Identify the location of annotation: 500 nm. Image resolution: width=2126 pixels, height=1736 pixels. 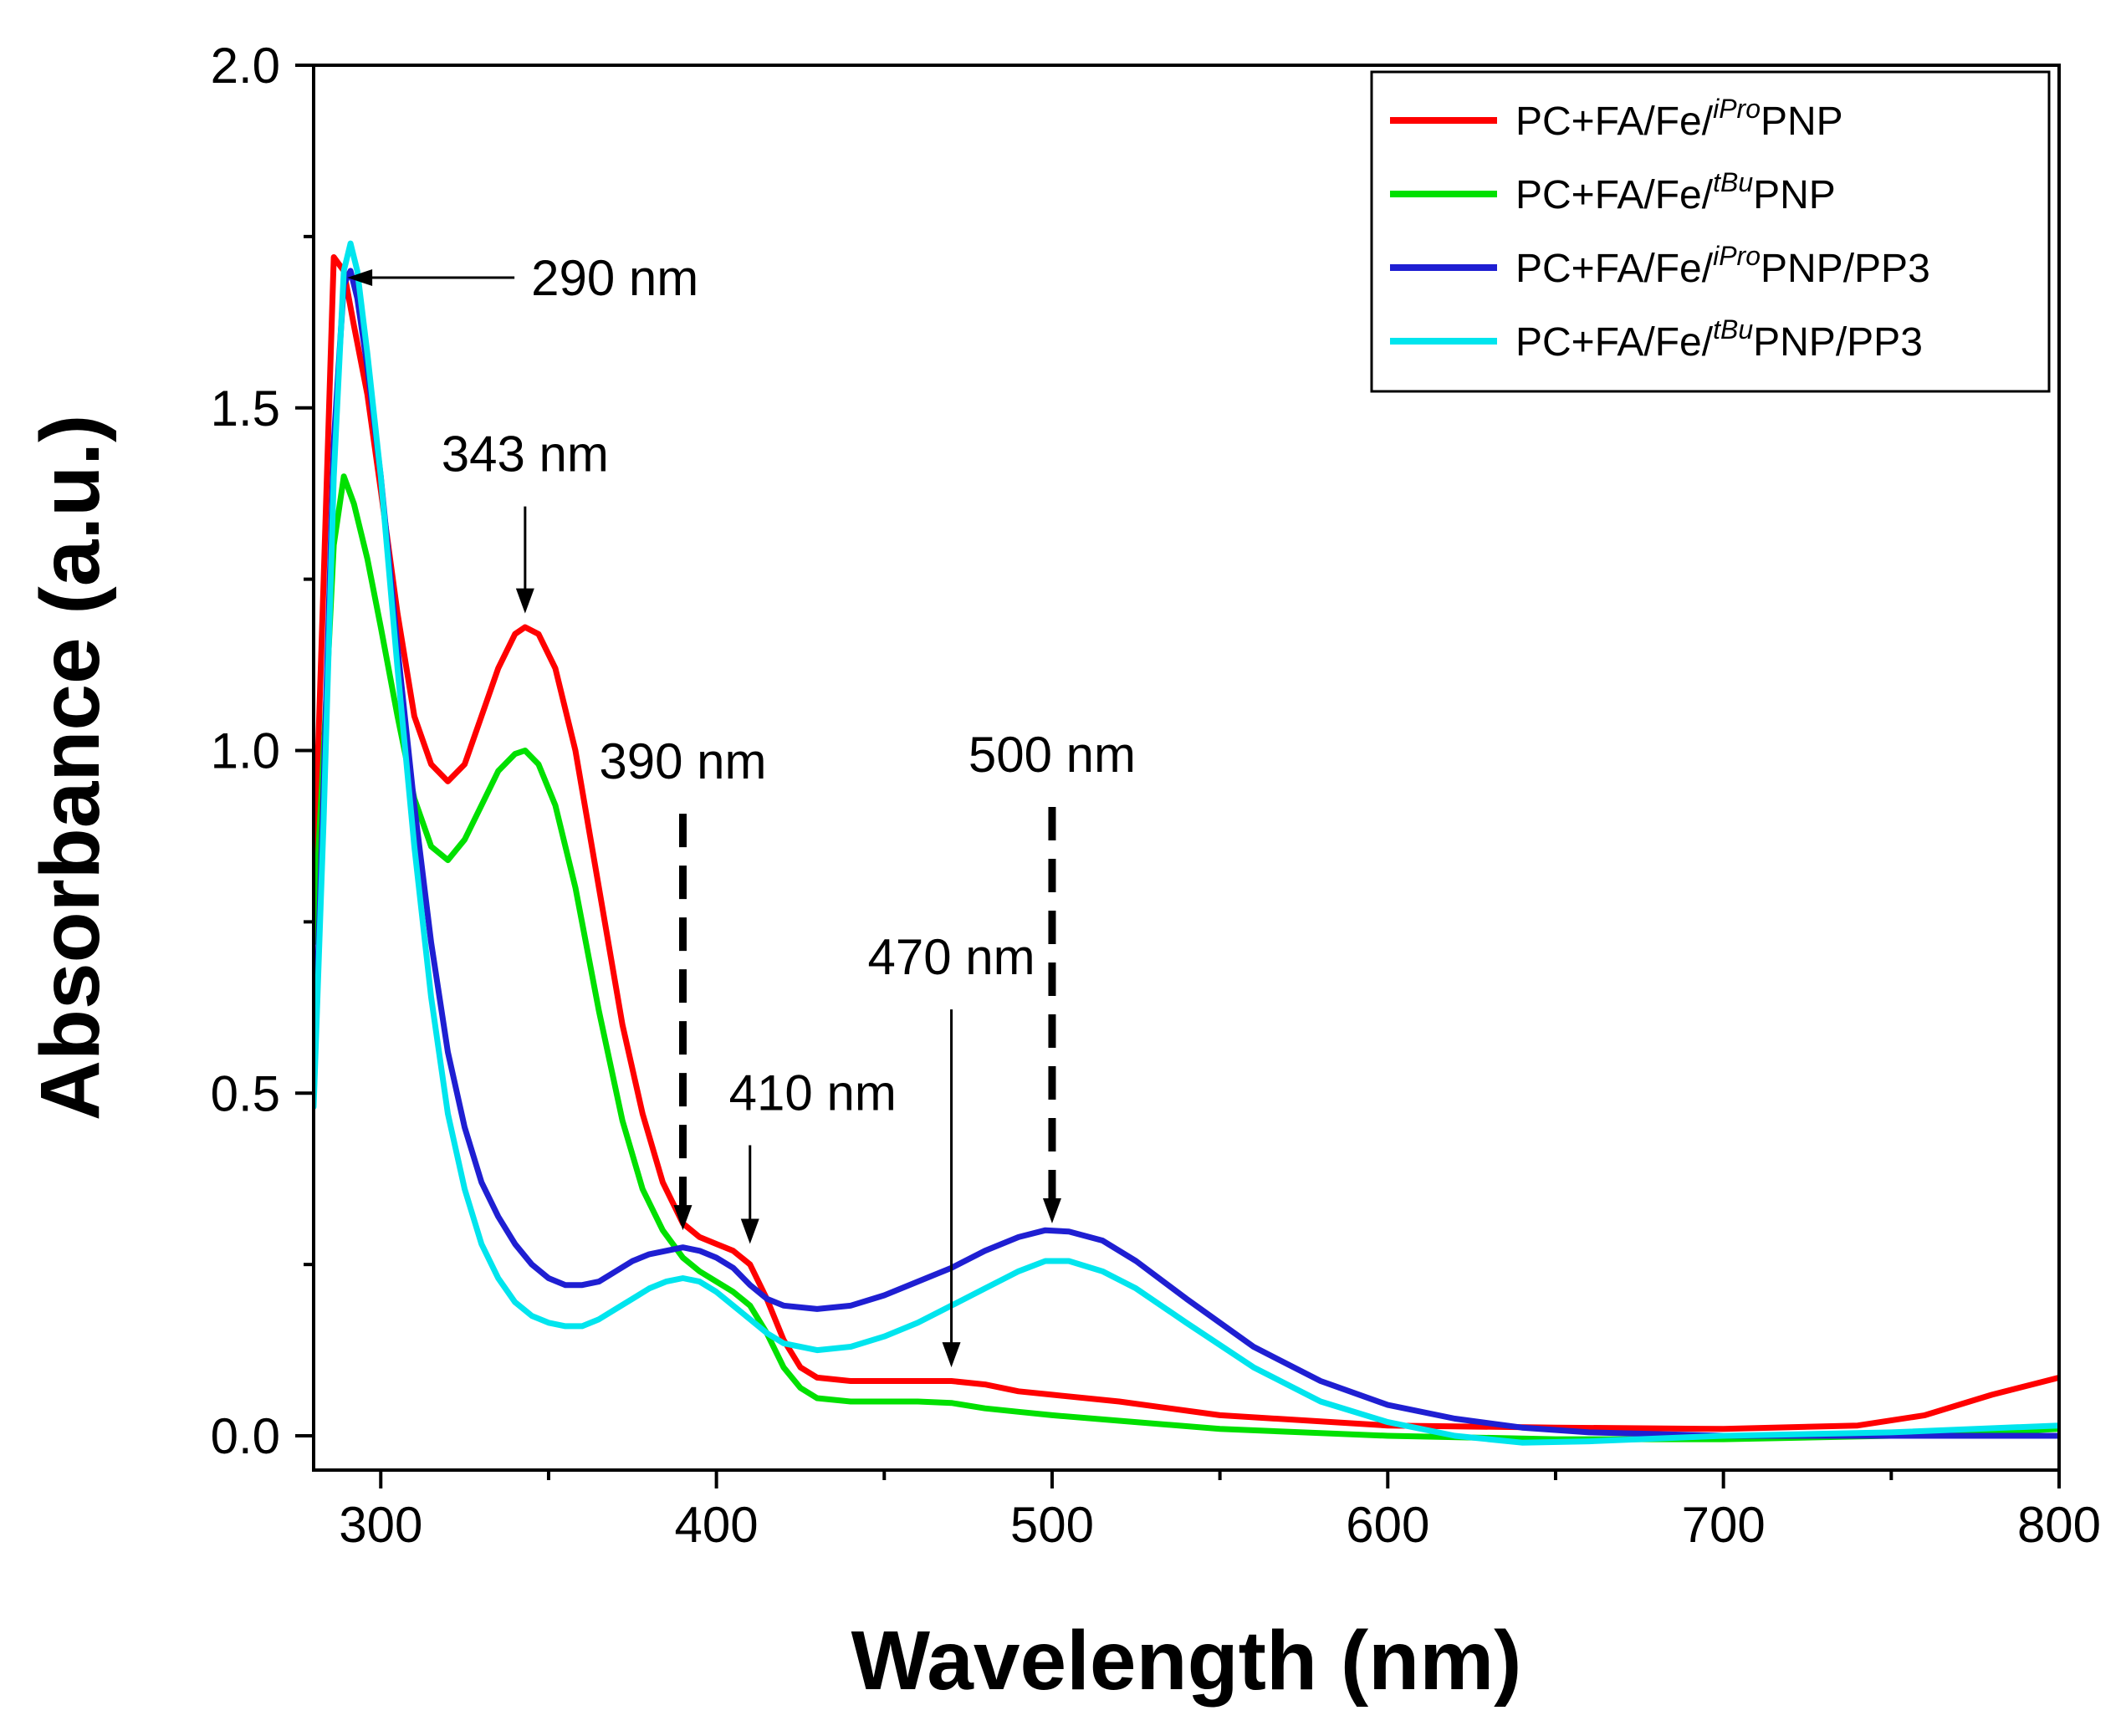
(1052, 975).